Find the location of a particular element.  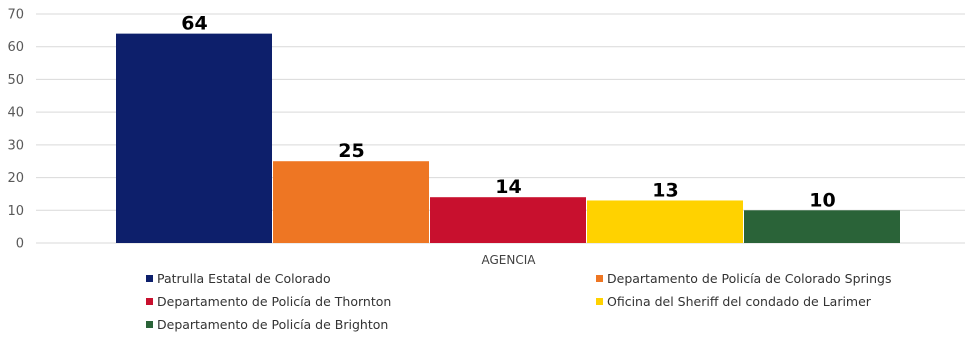

y-tick-label: 30 is located at coordinates (15, 145).